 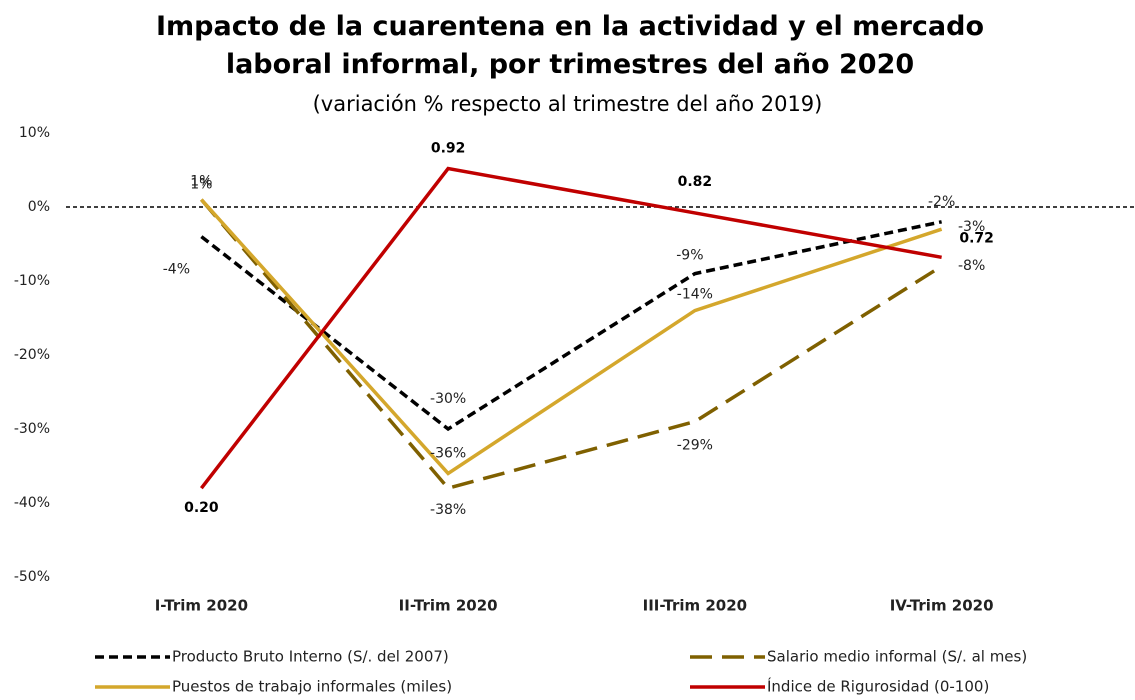 I want to click on y-tick-label: 0%, so click(x=39, y=207).